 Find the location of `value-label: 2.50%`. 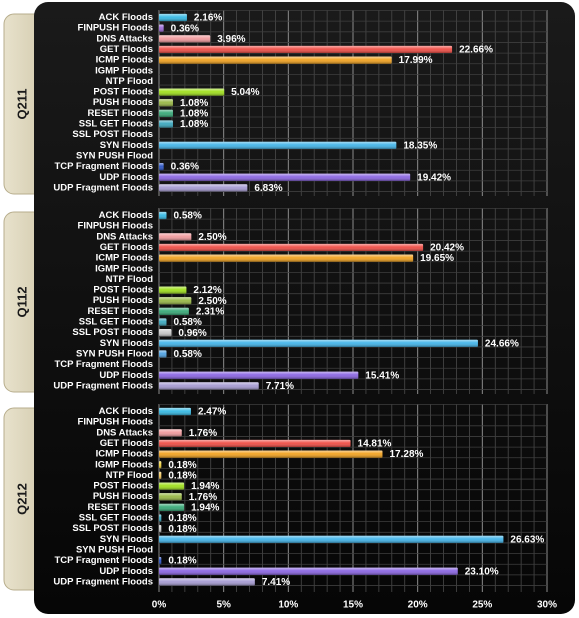

value-label: 2.50% is located at coordinates (212, 237).